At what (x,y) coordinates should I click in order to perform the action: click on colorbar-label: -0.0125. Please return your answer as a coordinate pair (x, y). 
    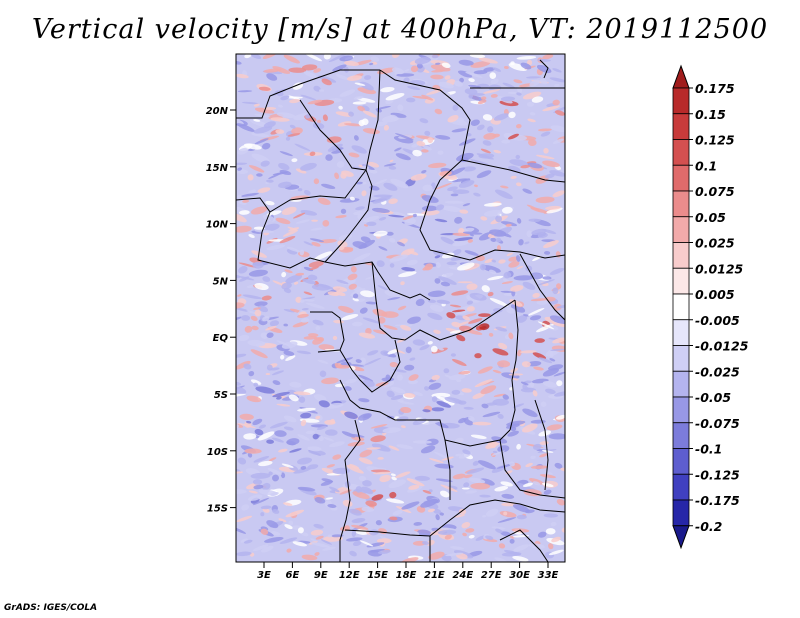
    Looking at the image, I should click on (722, 346).